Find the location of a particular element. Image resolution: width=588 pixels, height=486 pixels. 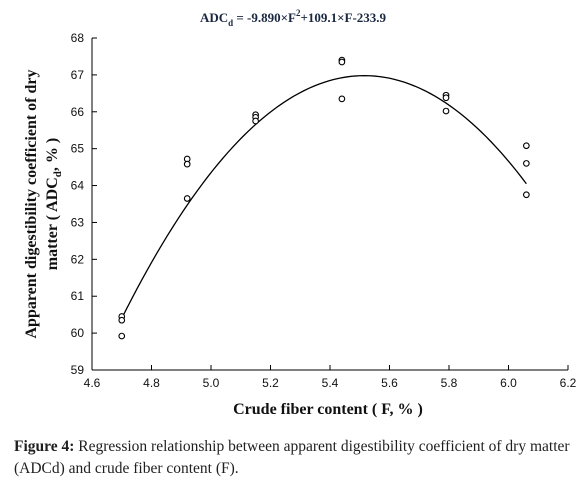

x-tick-label-4: 5.4 is located at coordinates (330, 383).